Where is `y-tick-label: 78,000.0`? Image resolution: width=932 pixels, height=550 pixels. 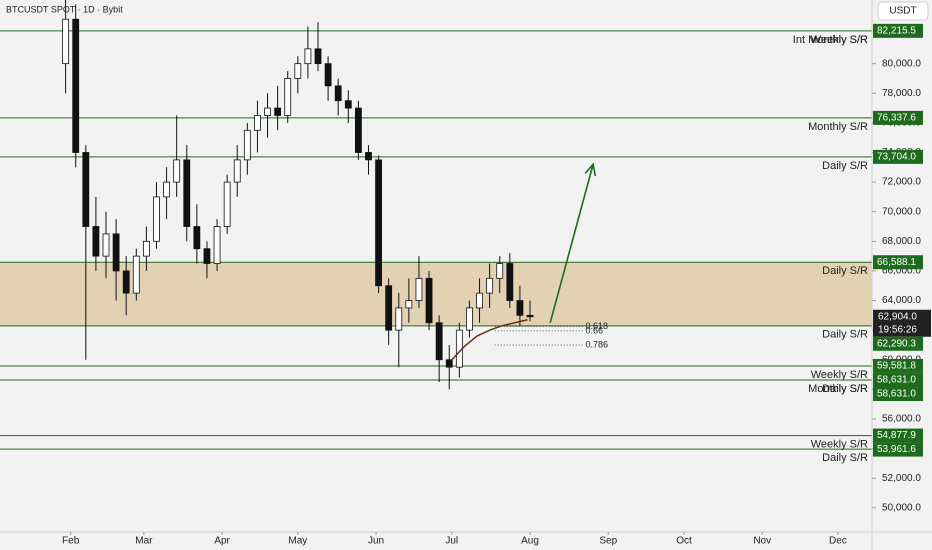
y-tick-label: 78,000.0 is located at coordinates (901, 93).